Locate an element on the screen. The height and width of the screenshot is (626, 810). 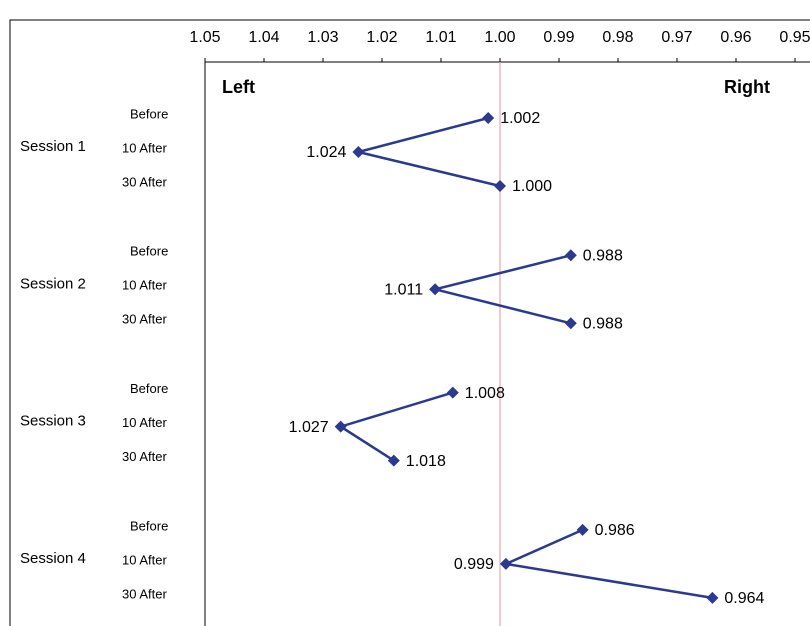
x-tick-label: 1.01 is located at coordinates (440, 37).